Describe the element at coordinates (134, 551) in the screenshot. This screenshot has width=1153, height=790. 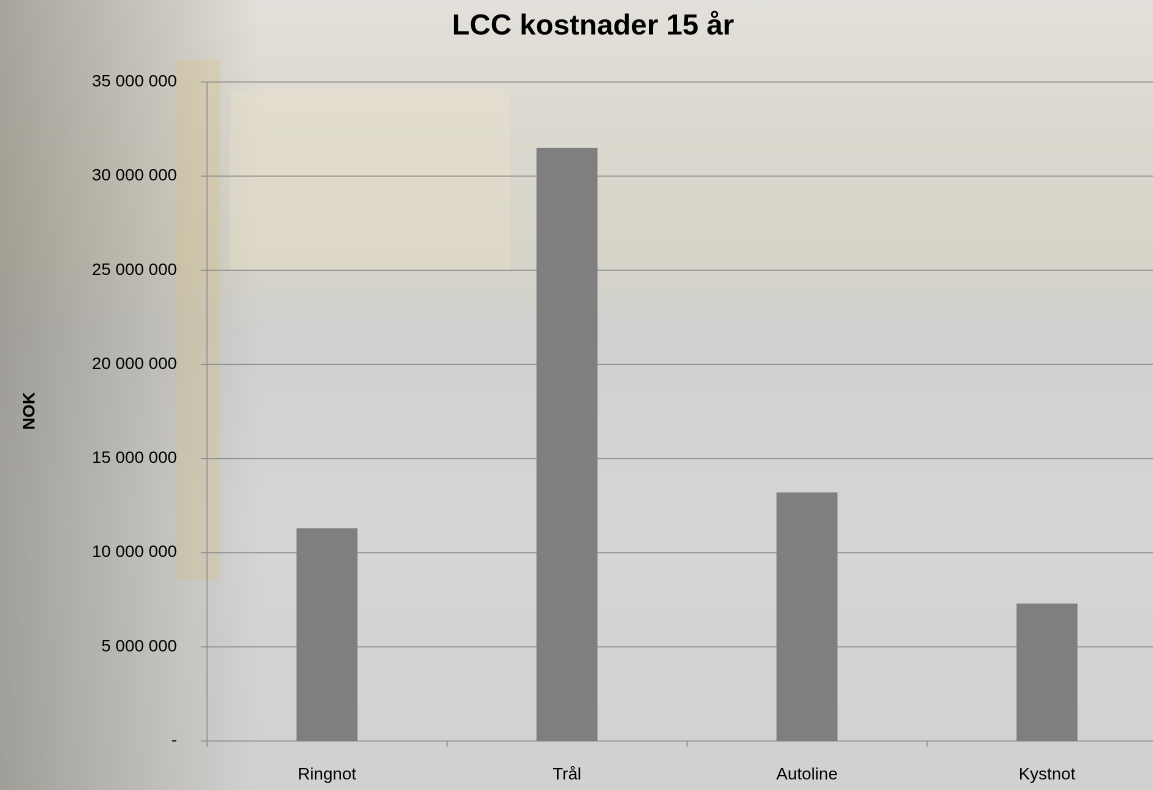
I see `y-tick-label: 10 000 000` at that location.